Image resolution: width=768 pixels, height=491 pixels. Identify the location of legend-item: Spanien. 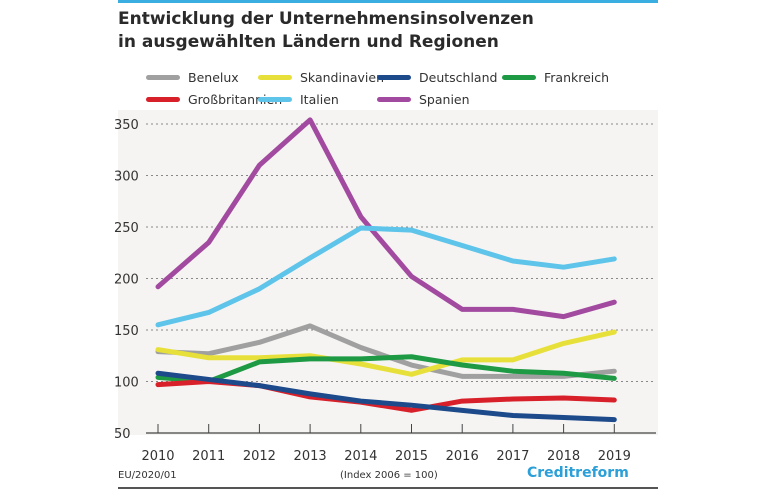
(423, 99).